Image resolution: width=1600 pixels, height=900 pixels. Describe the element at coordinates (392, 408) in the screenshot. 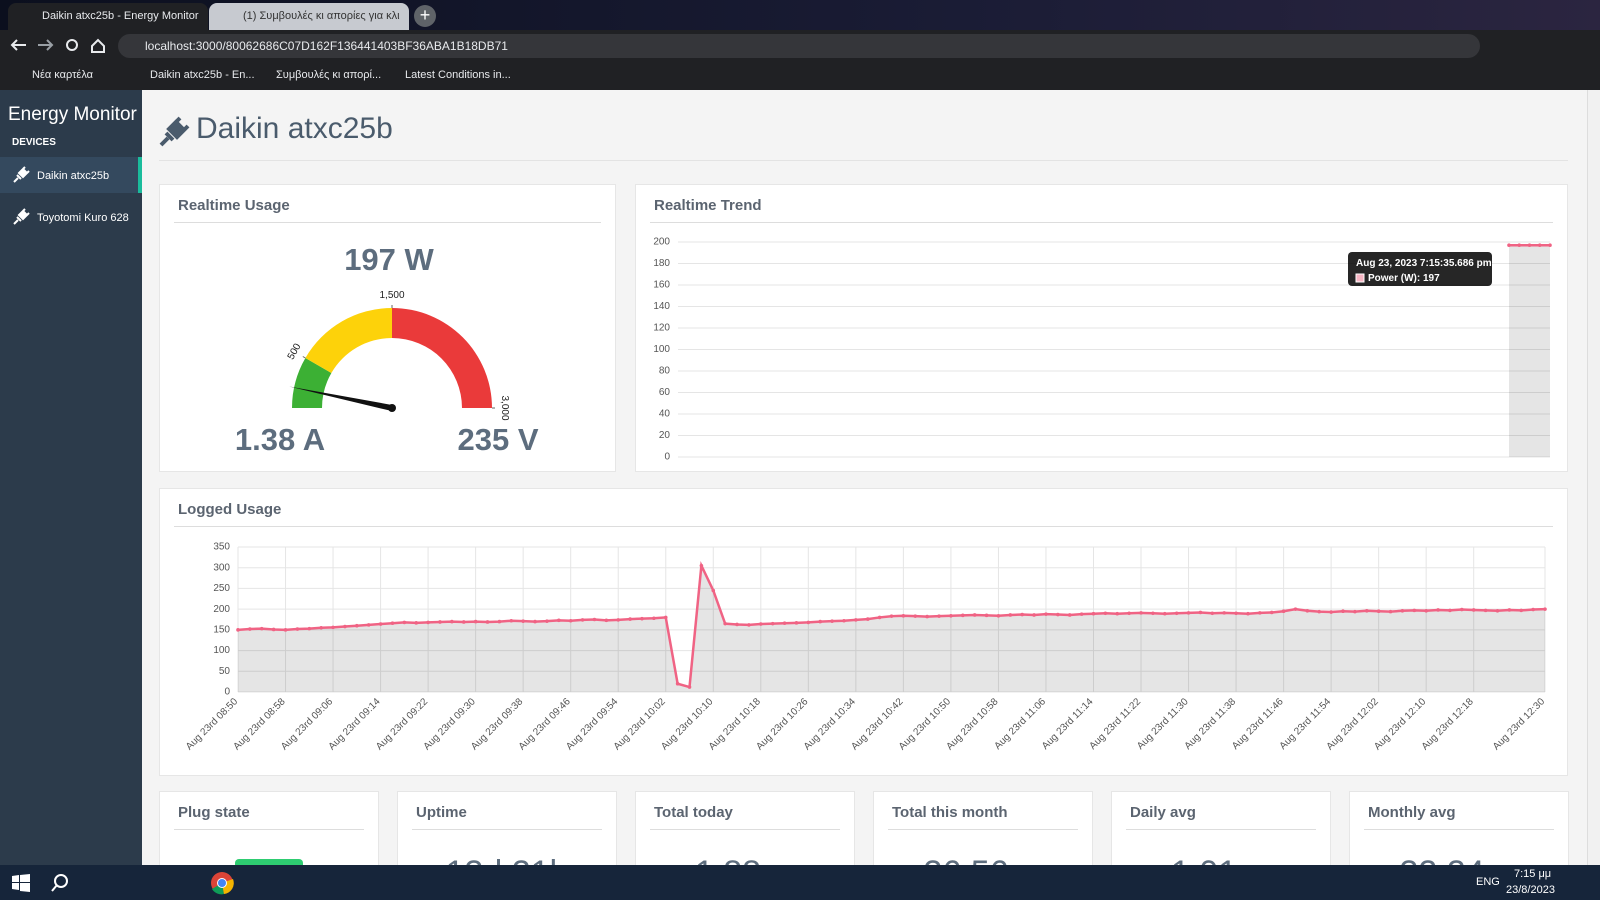

I see `needle-hub` at that location.